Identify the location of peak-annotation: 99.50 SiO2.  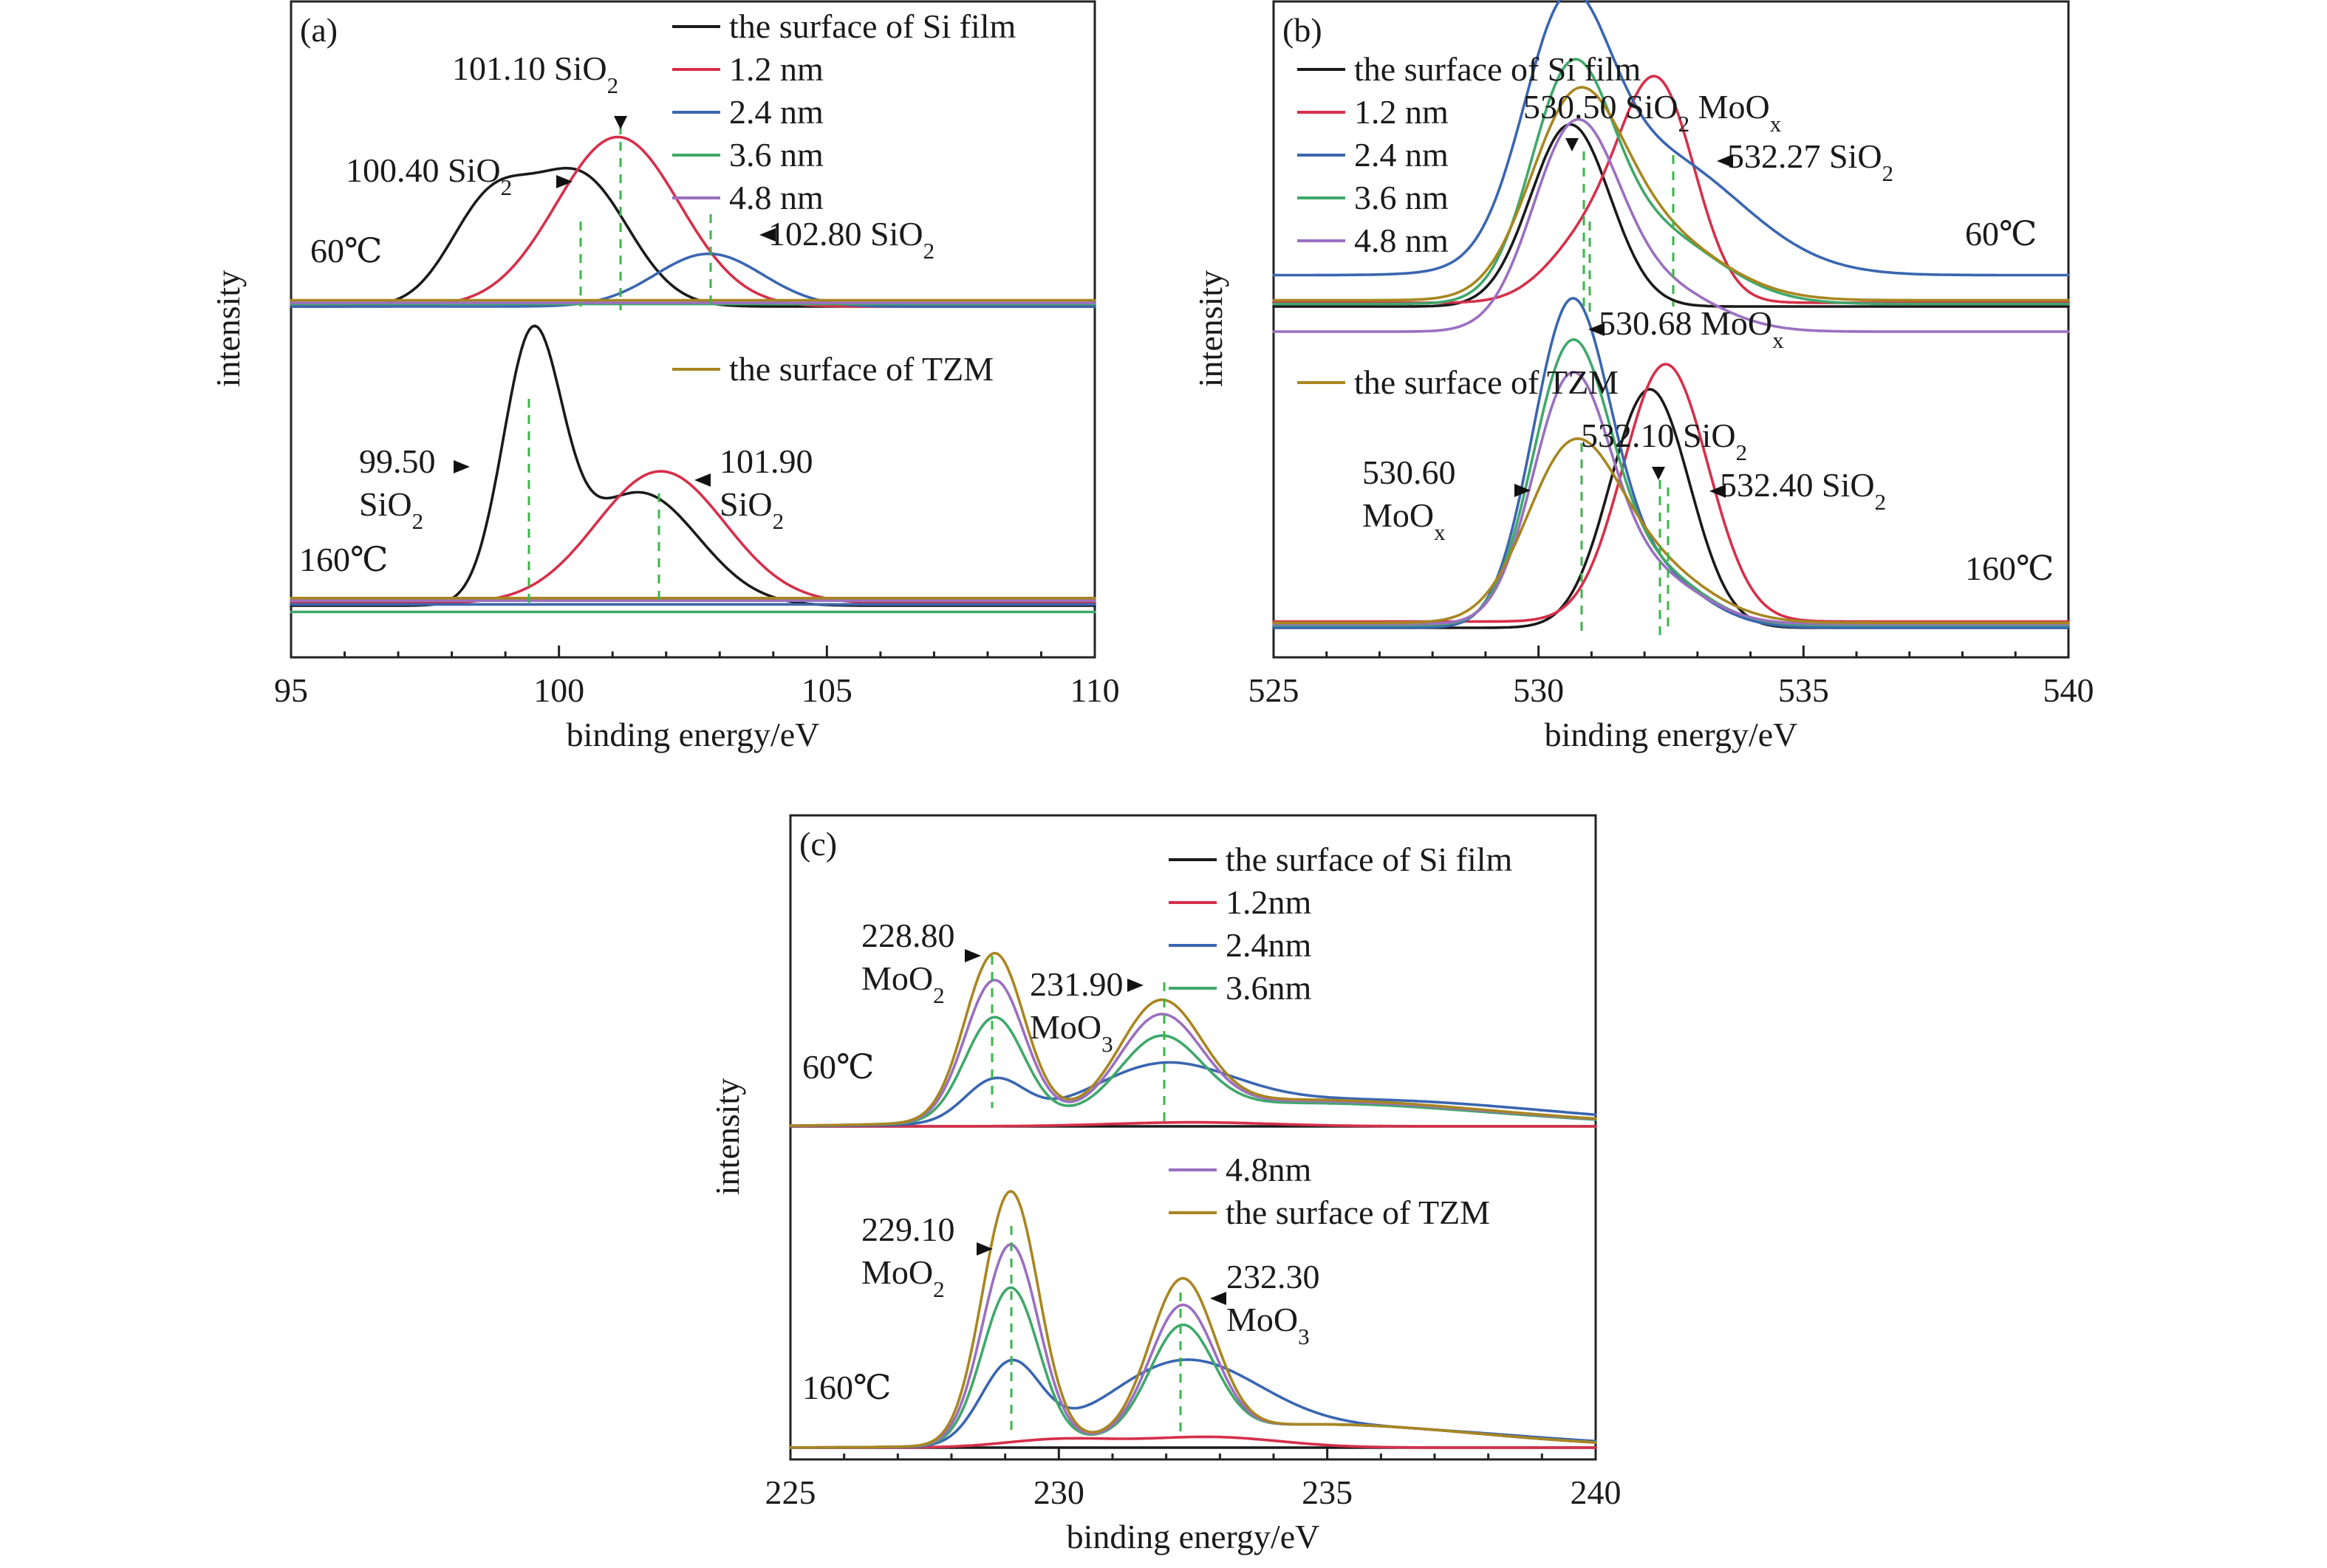
(444, 502).